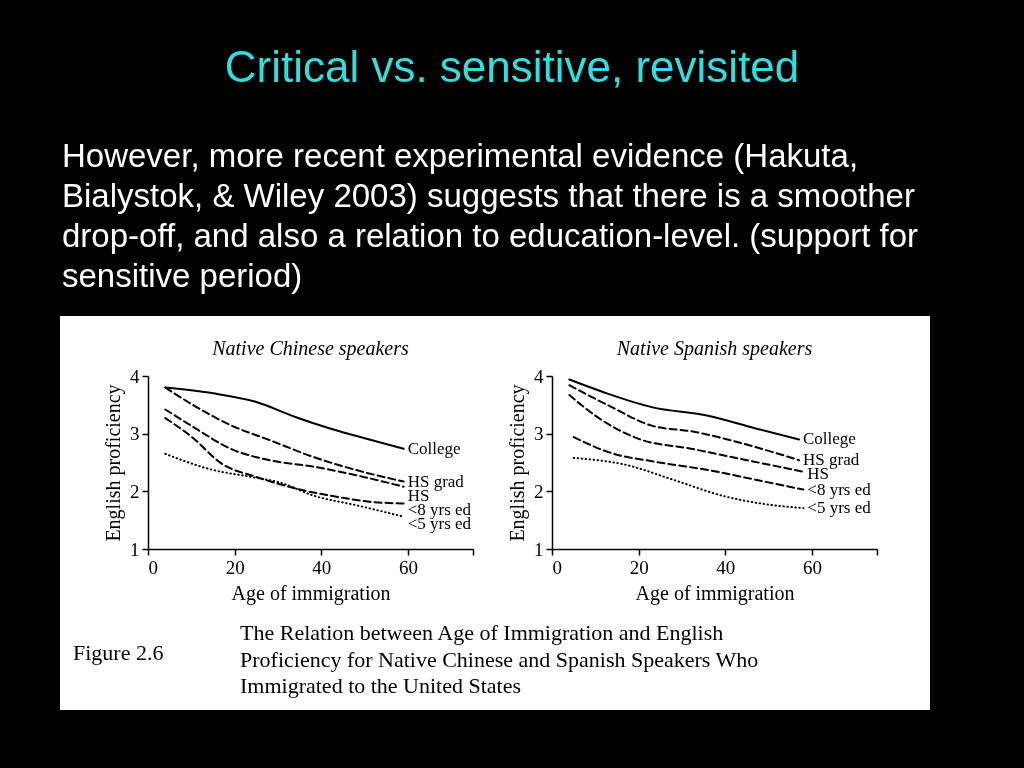  What do you see at coordinates (118, 652) in the screenshot?
I see `caption: Figure 2.6` at bounding box center [118, 652].